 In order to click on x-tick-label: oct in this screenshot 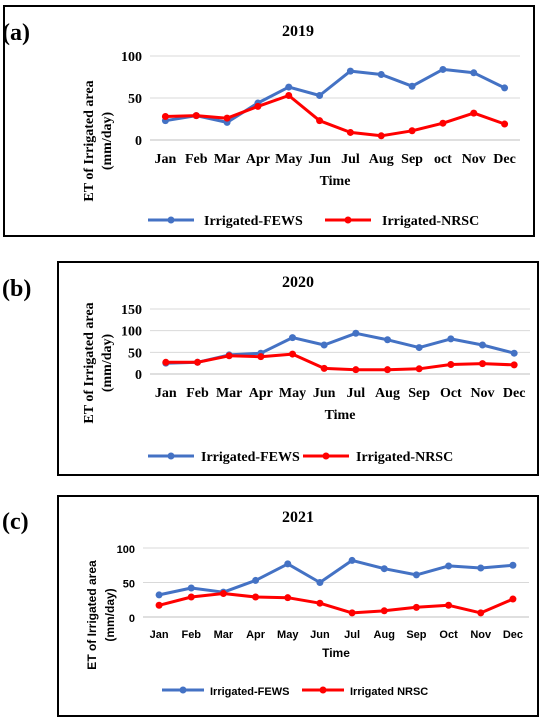, I will do `click(443, 159)`.